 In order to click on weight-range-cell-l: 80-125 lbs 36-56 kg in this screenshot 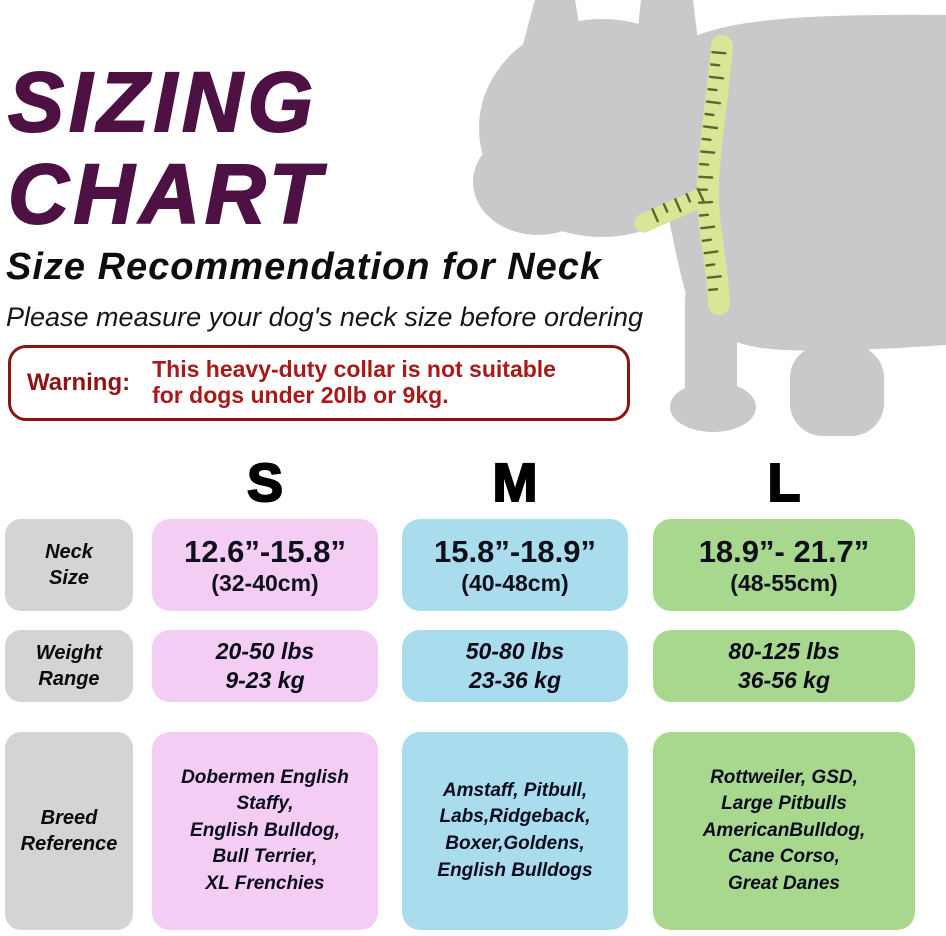, I will do `click(784, 666)`.